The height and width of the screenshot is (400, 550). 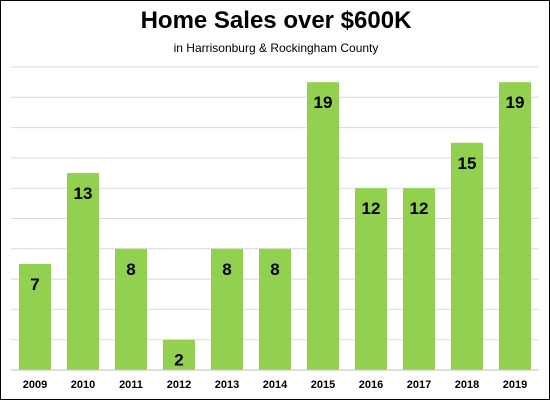 I want to click on bar-2016, so click(x=371, y=279).